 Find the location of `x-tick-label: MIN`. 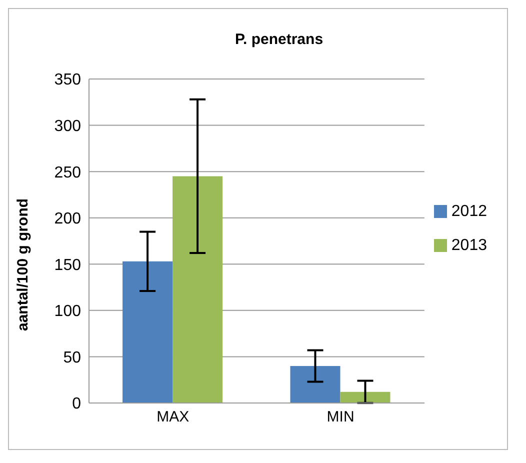

x-tick-label: MIN is located at coordinates (340, 417).